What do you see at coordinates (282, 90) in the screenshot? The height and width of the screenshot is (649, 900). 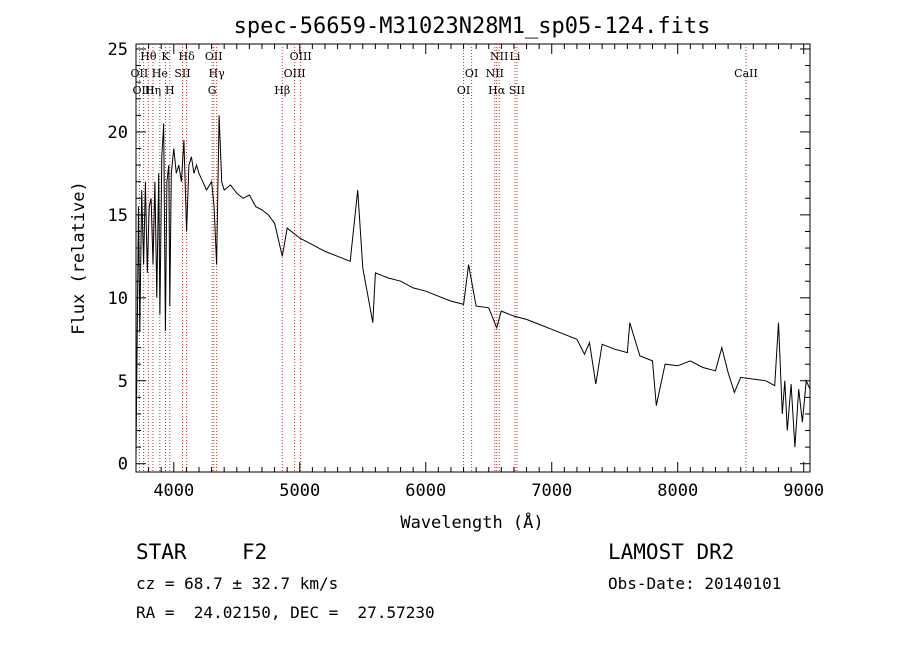 I see `spectral-line-label: Hβ` at bounding box center [282, 90].